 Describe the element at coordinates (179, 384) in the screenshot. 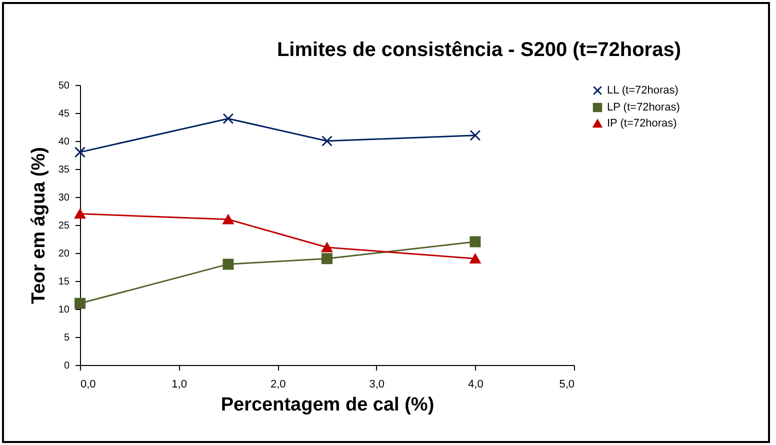

I see `x-tick-label: 1,0` at that location.